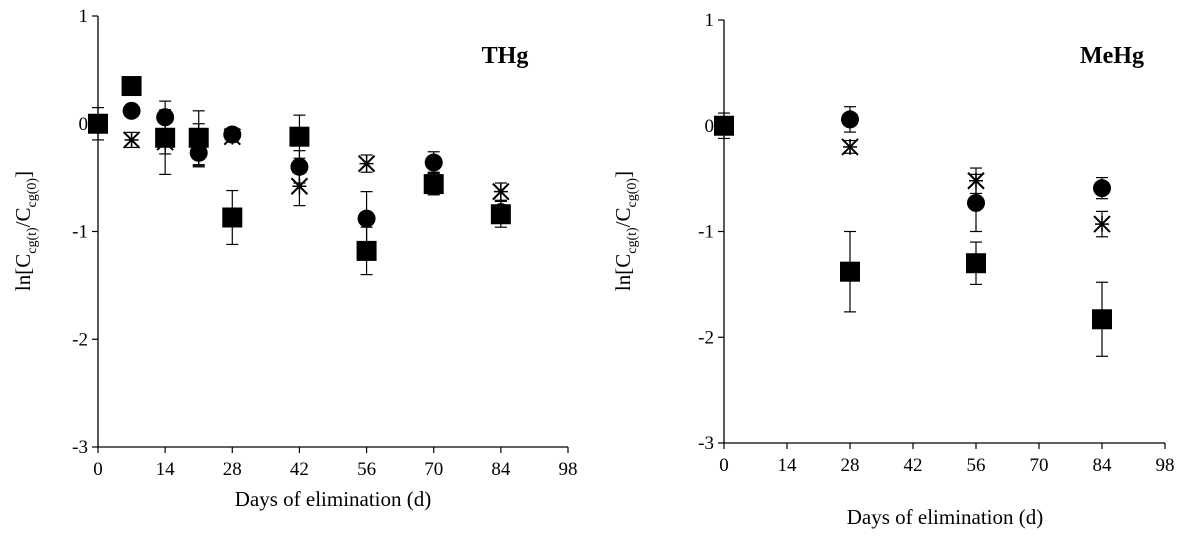 Image resolution: width=1190 pixels, height=537 pixels. Describe the element at coordinates (1112, 56) in the screenshot. I see `panel-title: MeHg` at that location.